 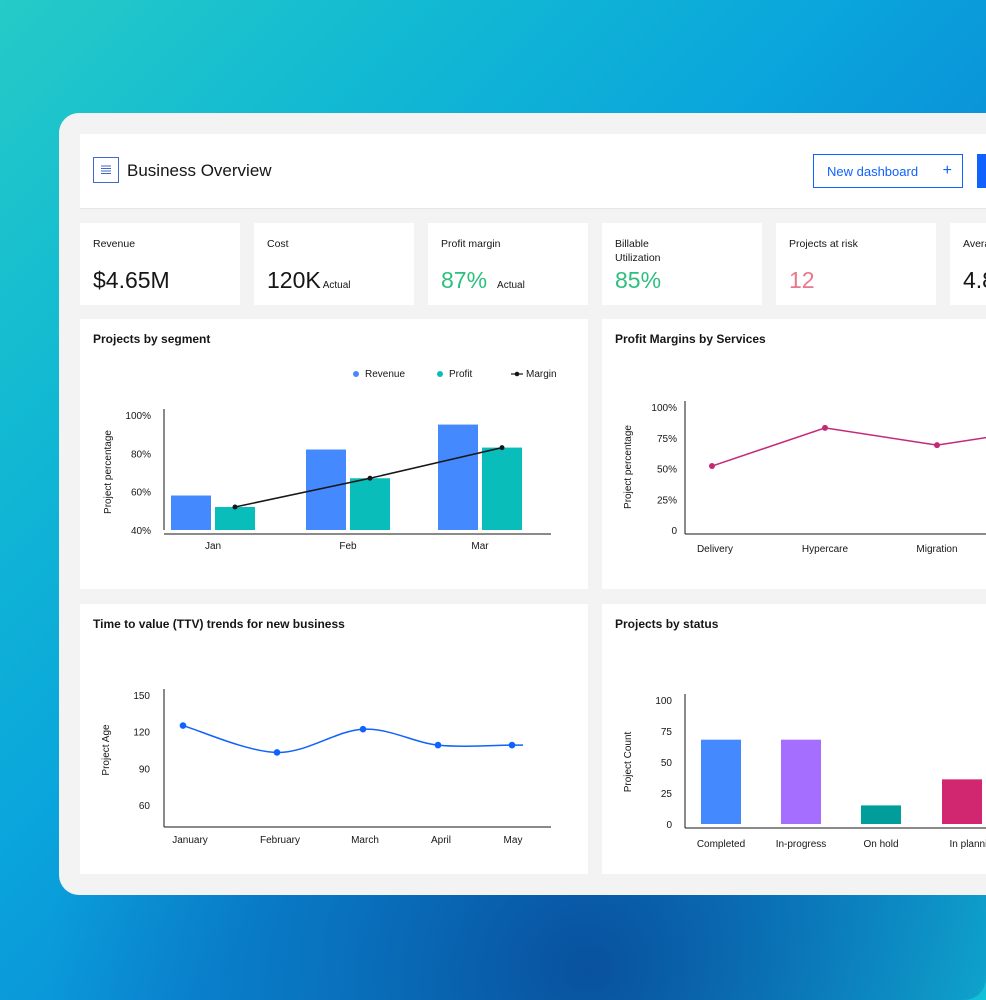 I want to click on x-tick-label: Completed, so click(x=721, y=844).